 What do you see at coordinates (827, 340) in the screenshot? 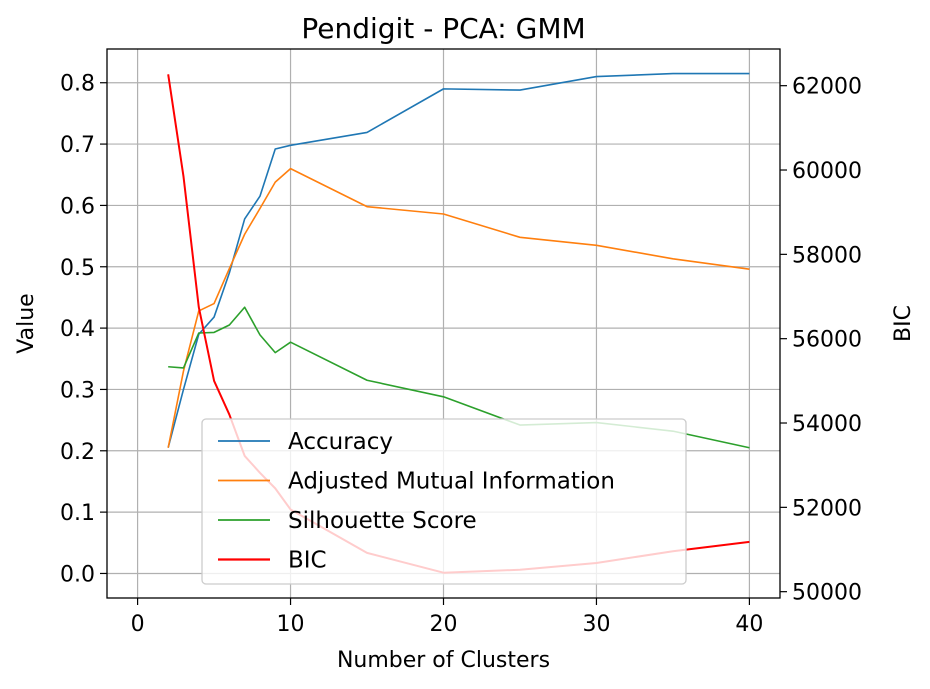
I see `y2-tick-label: 56000` at bounding box center [827, 340].